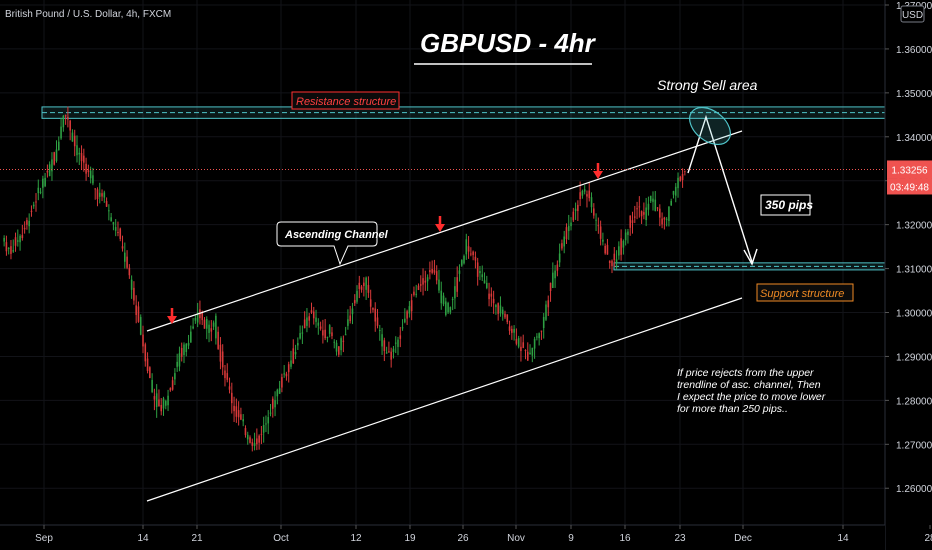 The height and width of the screenshot is (550, 932). What do you see at coordinates (356, 538) in the screenshot?
I see `x-tick-label: 12` at bounding box center [356, 538].